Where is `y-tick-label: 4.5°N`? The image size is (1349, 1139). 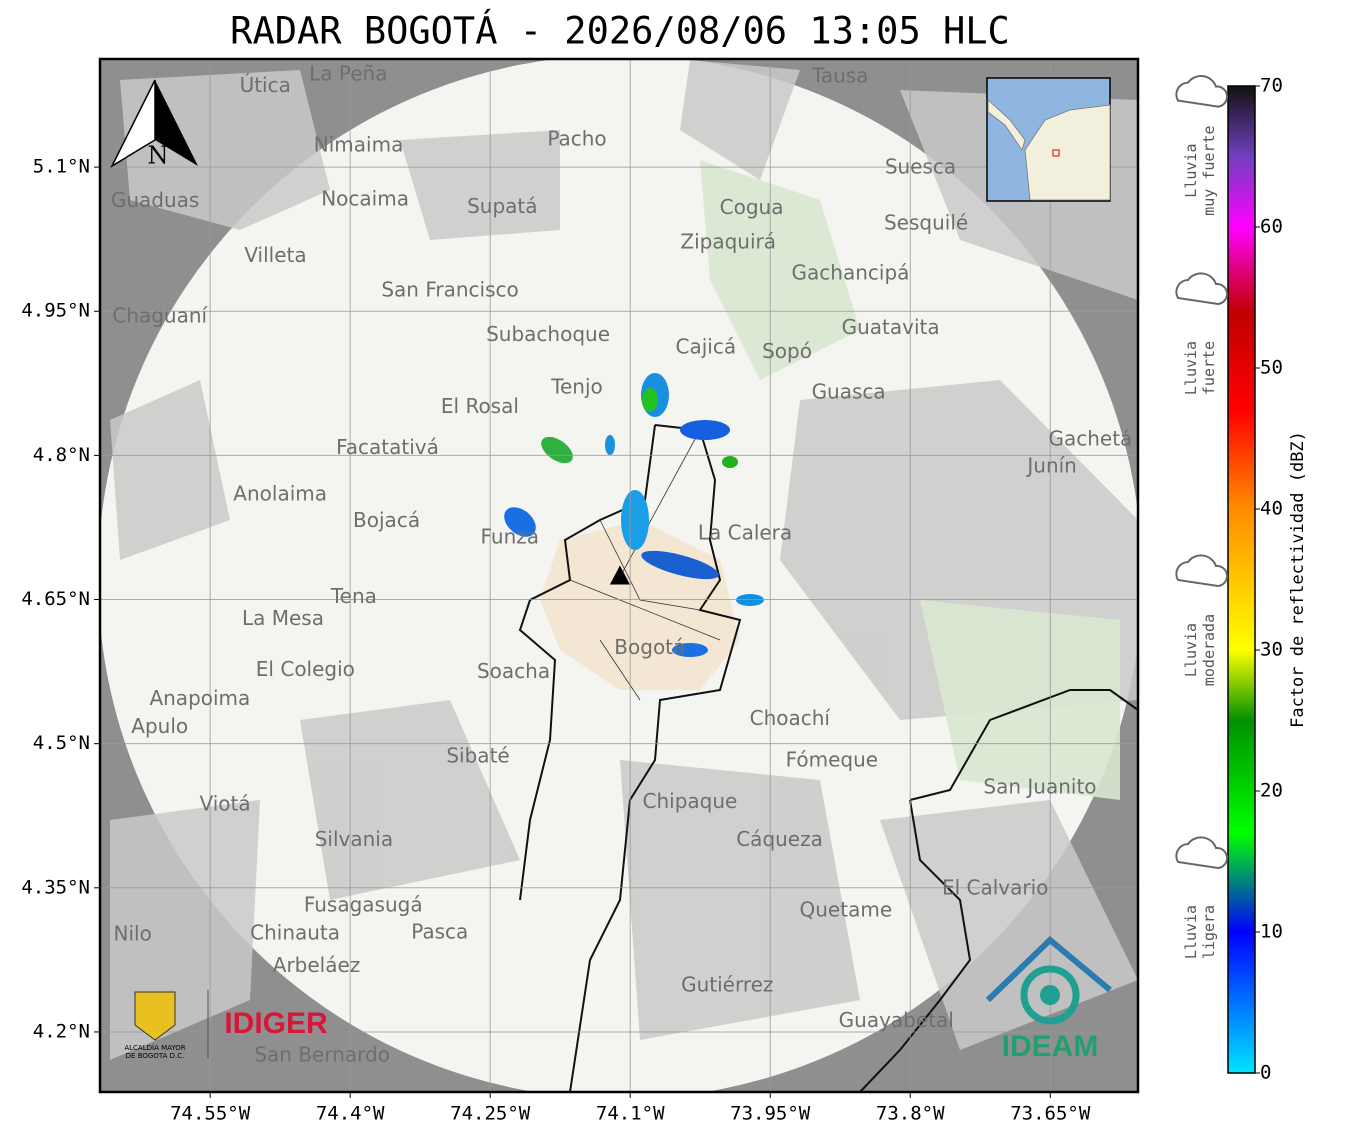 y-tick-label: 4.5°N is located at coordinates (61, 743).